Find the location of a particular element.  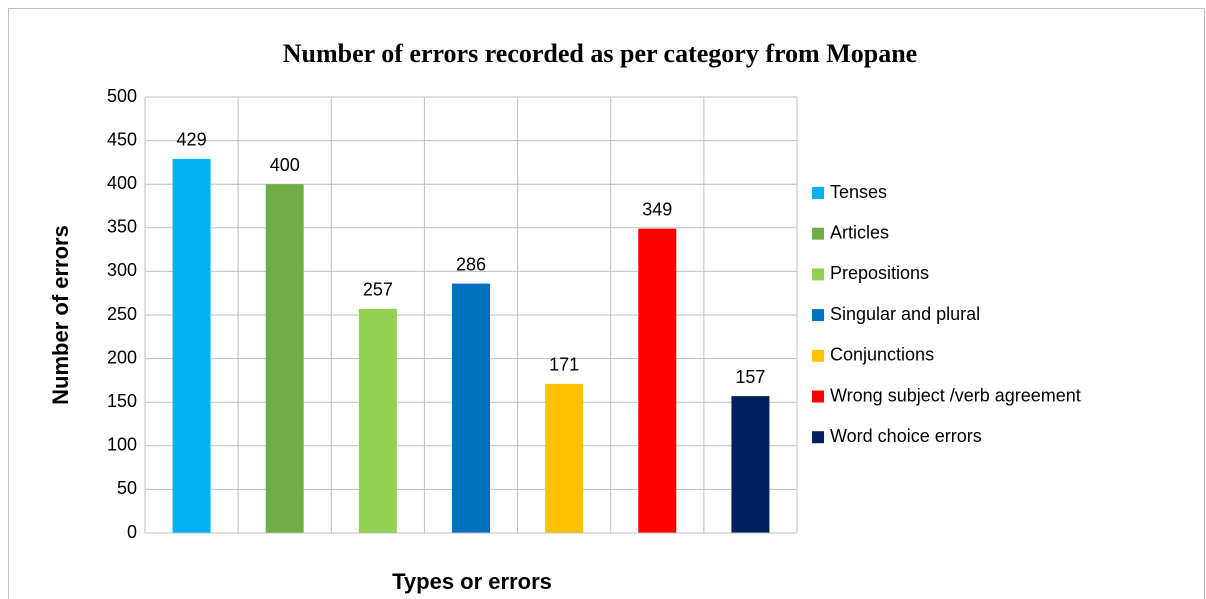

legend-label: Tenses is located at coordinates (858, 192).